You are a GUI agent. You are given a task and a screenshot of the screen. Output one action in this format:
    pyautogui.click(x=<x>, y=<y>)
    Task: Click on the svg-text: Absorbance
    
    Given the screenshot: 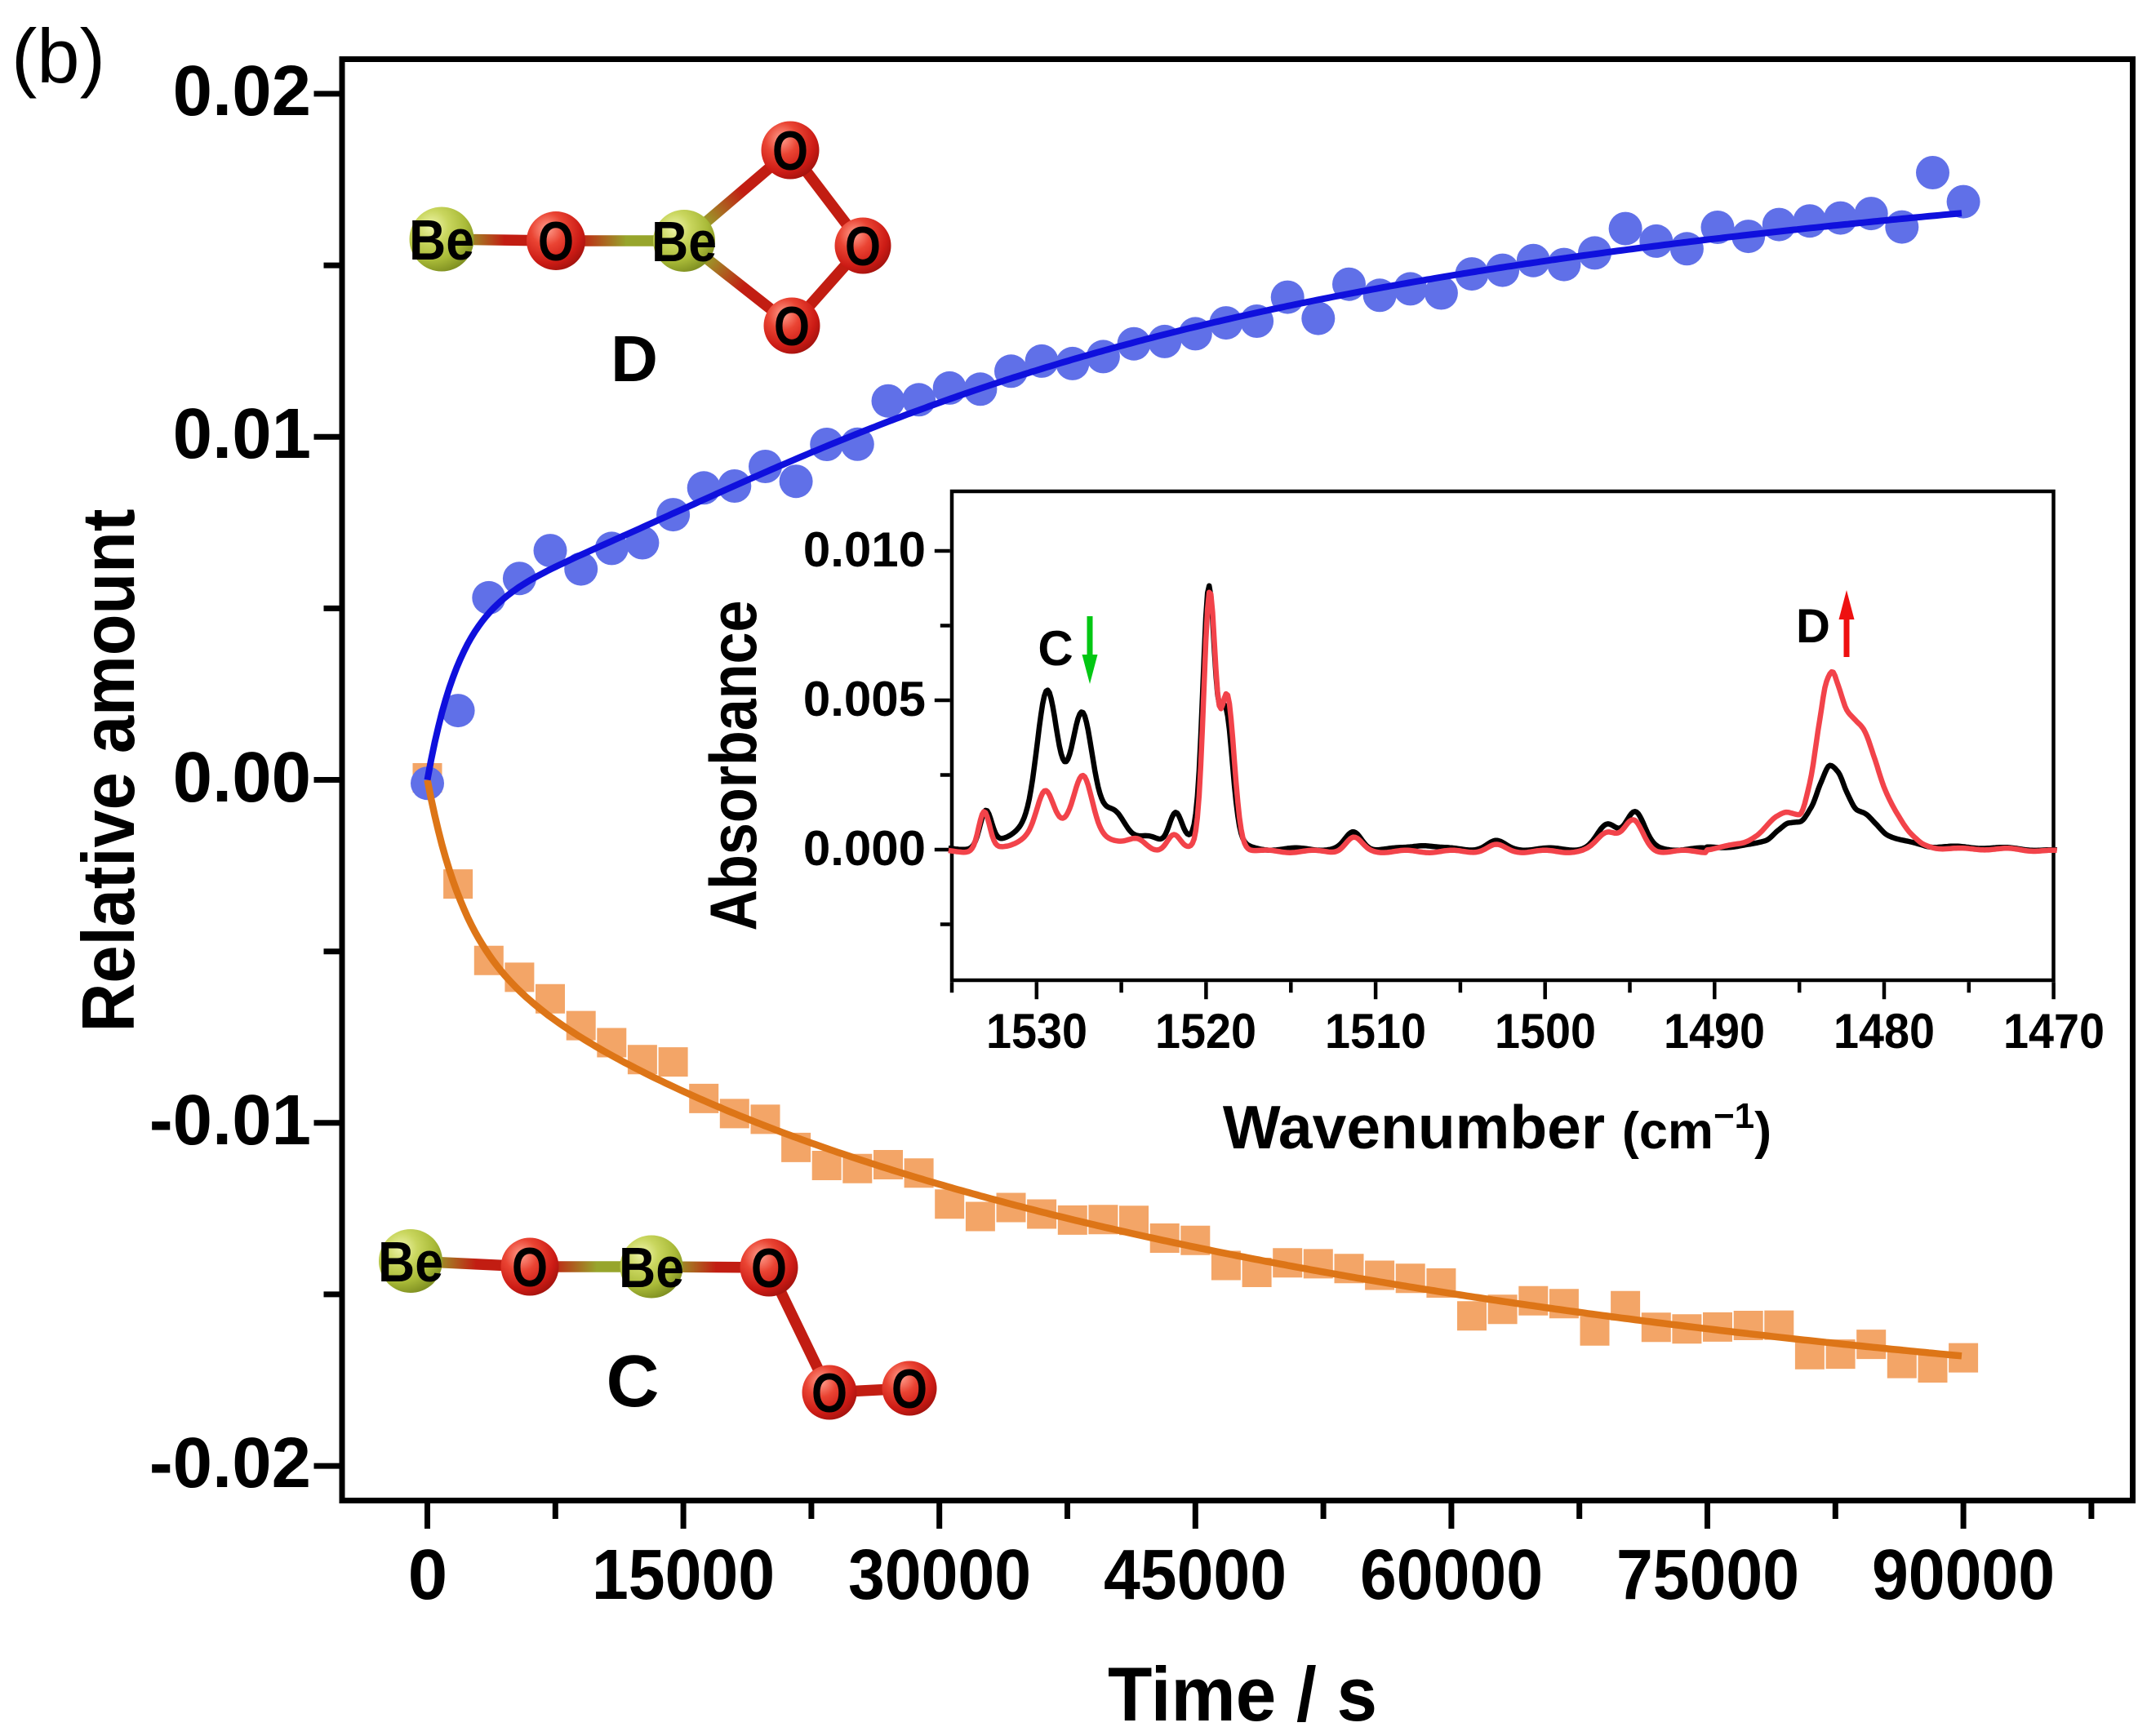 What is the action you would take?
    pyautogui.click(x=734, y=766)
    